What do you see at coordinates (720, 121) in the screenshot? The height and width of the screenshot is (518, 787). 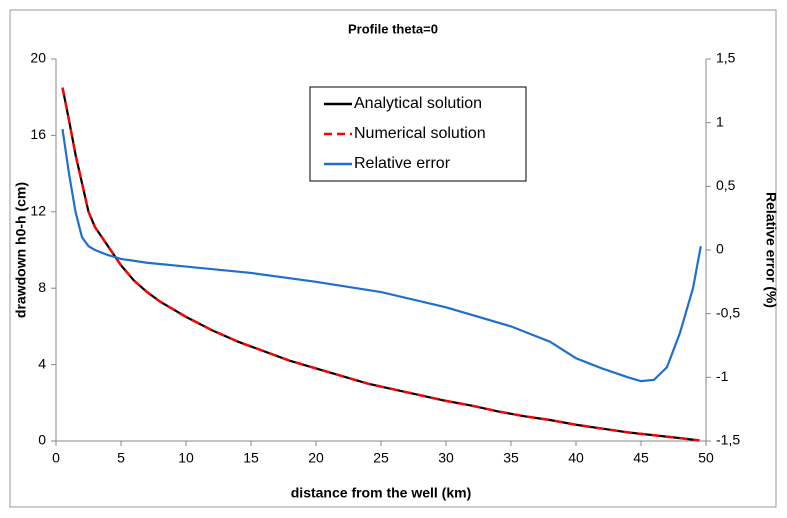 I see `y2-tick-label: 1` at bounding box center [720, 121].